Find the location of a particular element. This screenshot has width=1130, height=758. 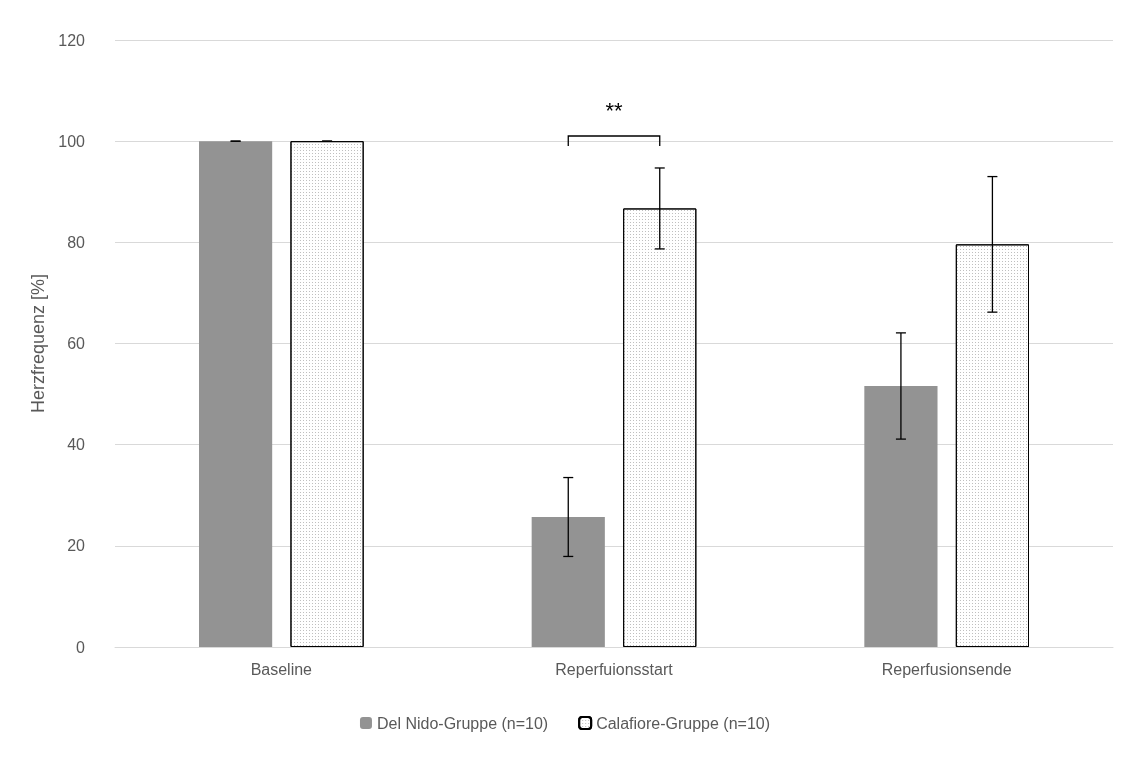

y-tick-label: 120 is located at coordinates (72, 40).